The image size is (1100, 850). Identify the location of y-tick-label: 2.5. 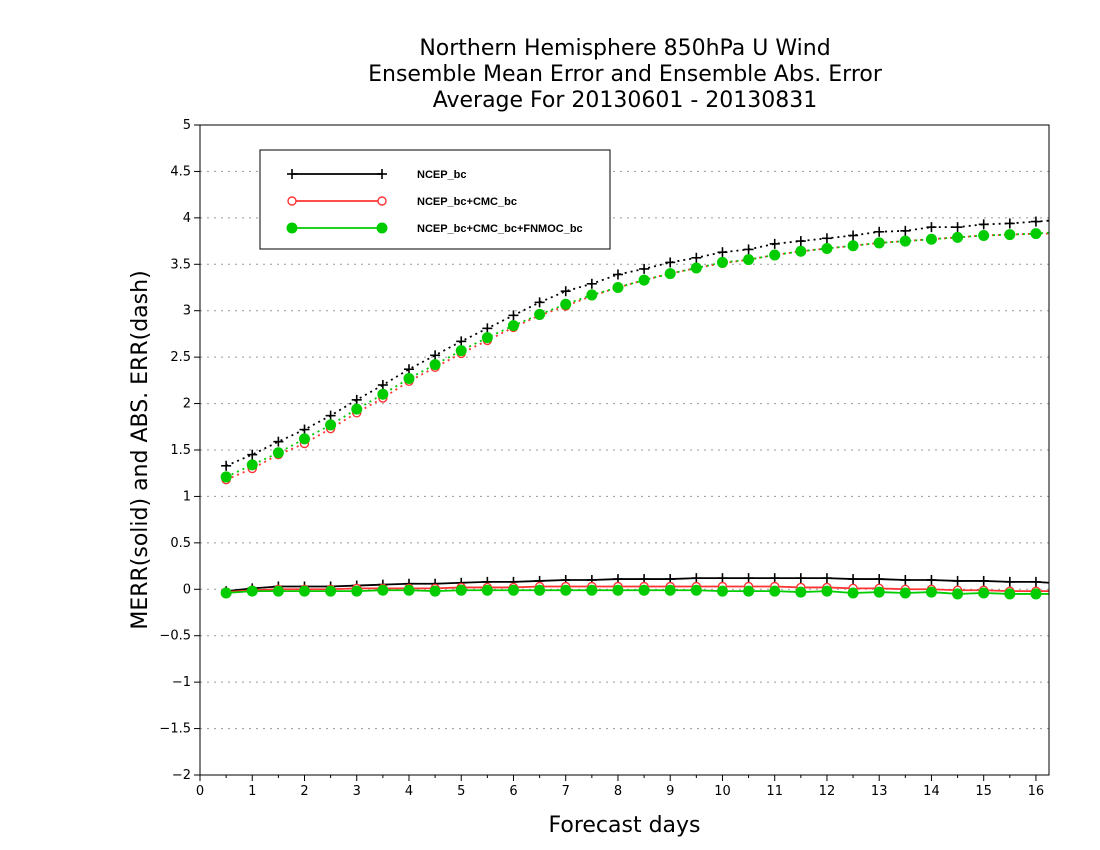
(180, 357).